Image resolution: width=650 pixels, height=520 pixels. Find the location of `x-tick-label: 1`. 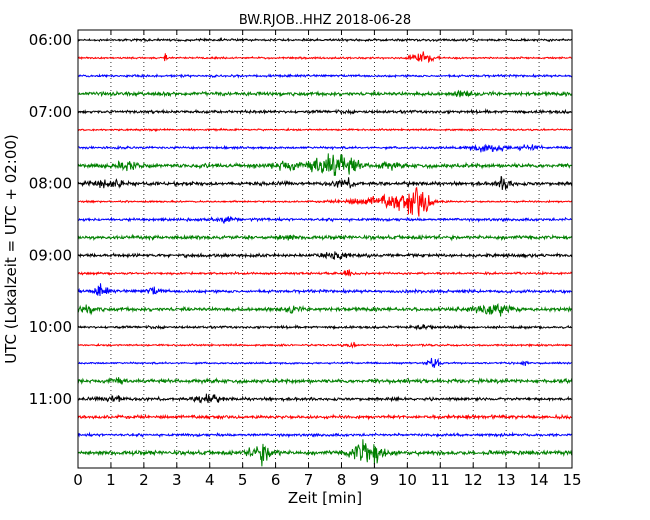

x-tick-label: 1 is located at coordinates (111, 480).